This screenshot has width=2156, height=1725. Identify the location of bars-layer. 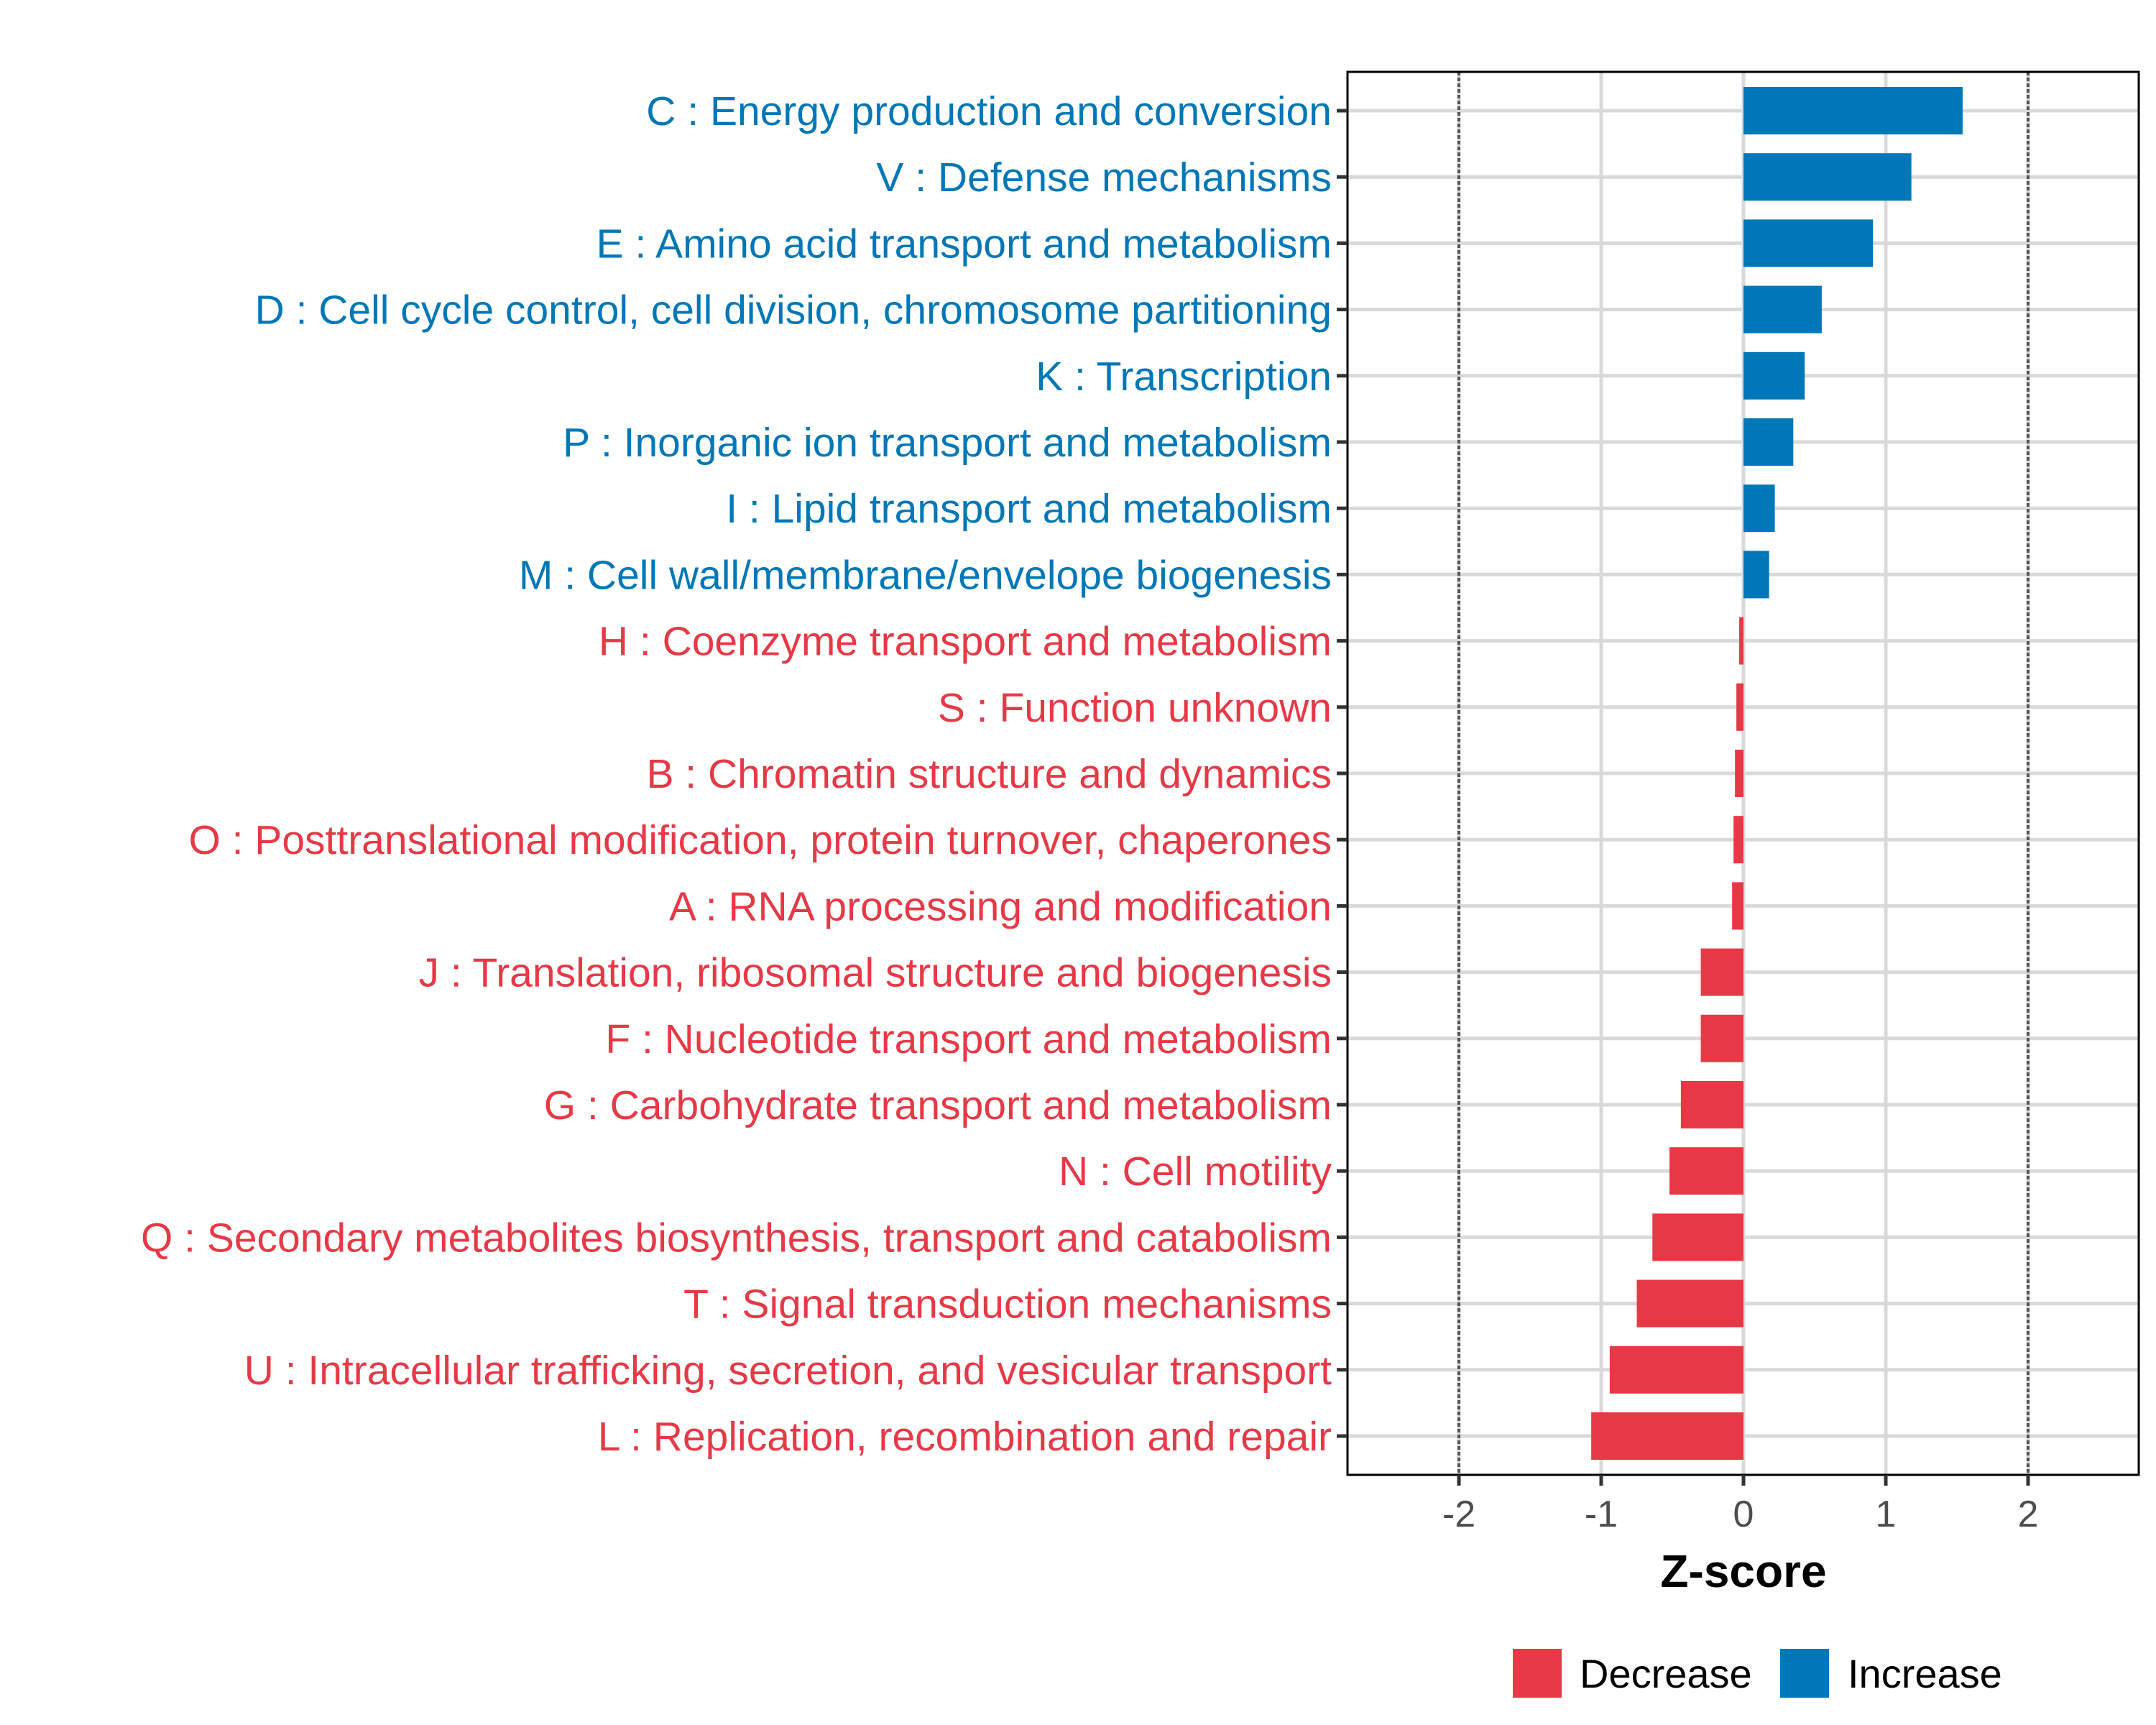
(1777, 773).